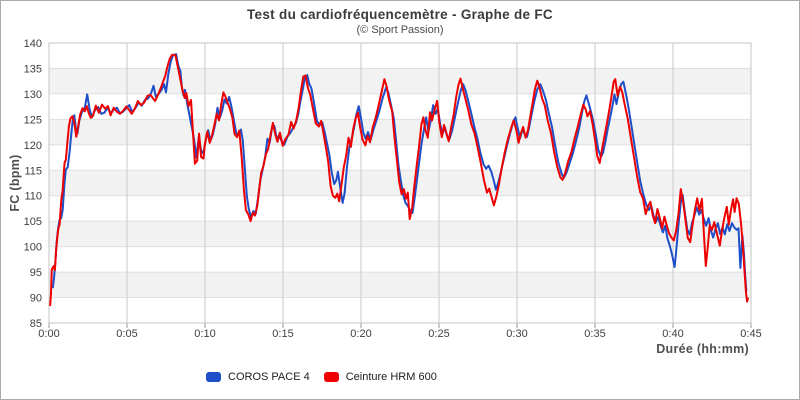 Image resolution: width=800 pixels, height=400 pixels. Describe the element at coordinates (399, 334) in the screenshot. I see `x-tick-labels: 0:00 0:05 0:10 0:15 0:20 0:25 0:30 0:35 0:40 0:45` at that location.